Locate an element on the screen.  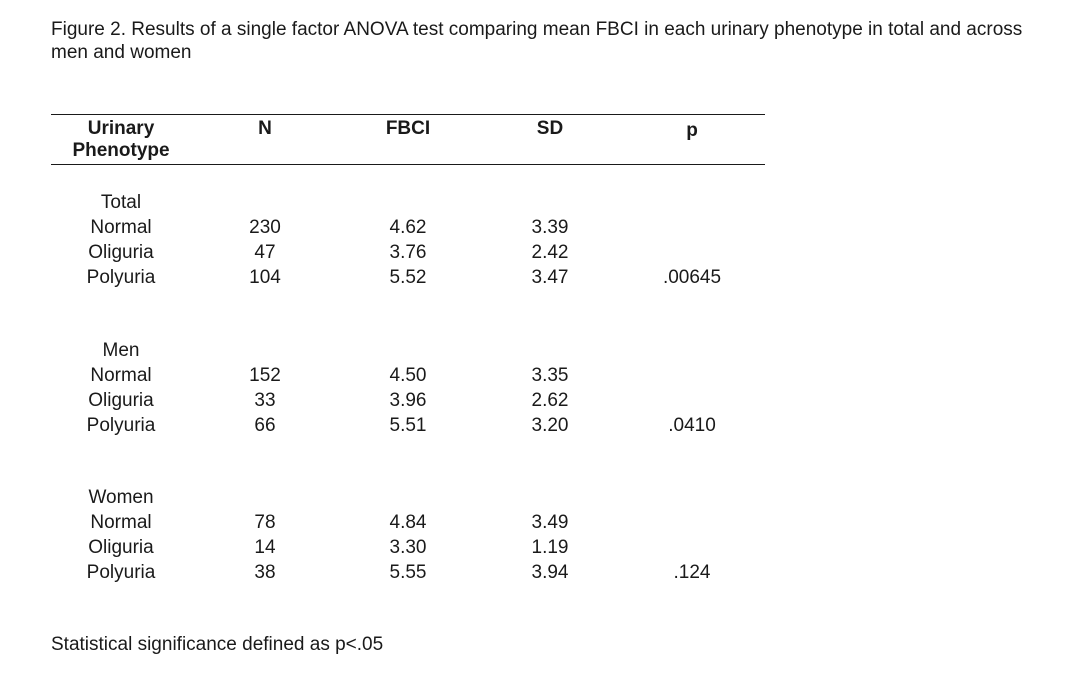
row-fbci: 4.50 is located at coordinates (408, 375).